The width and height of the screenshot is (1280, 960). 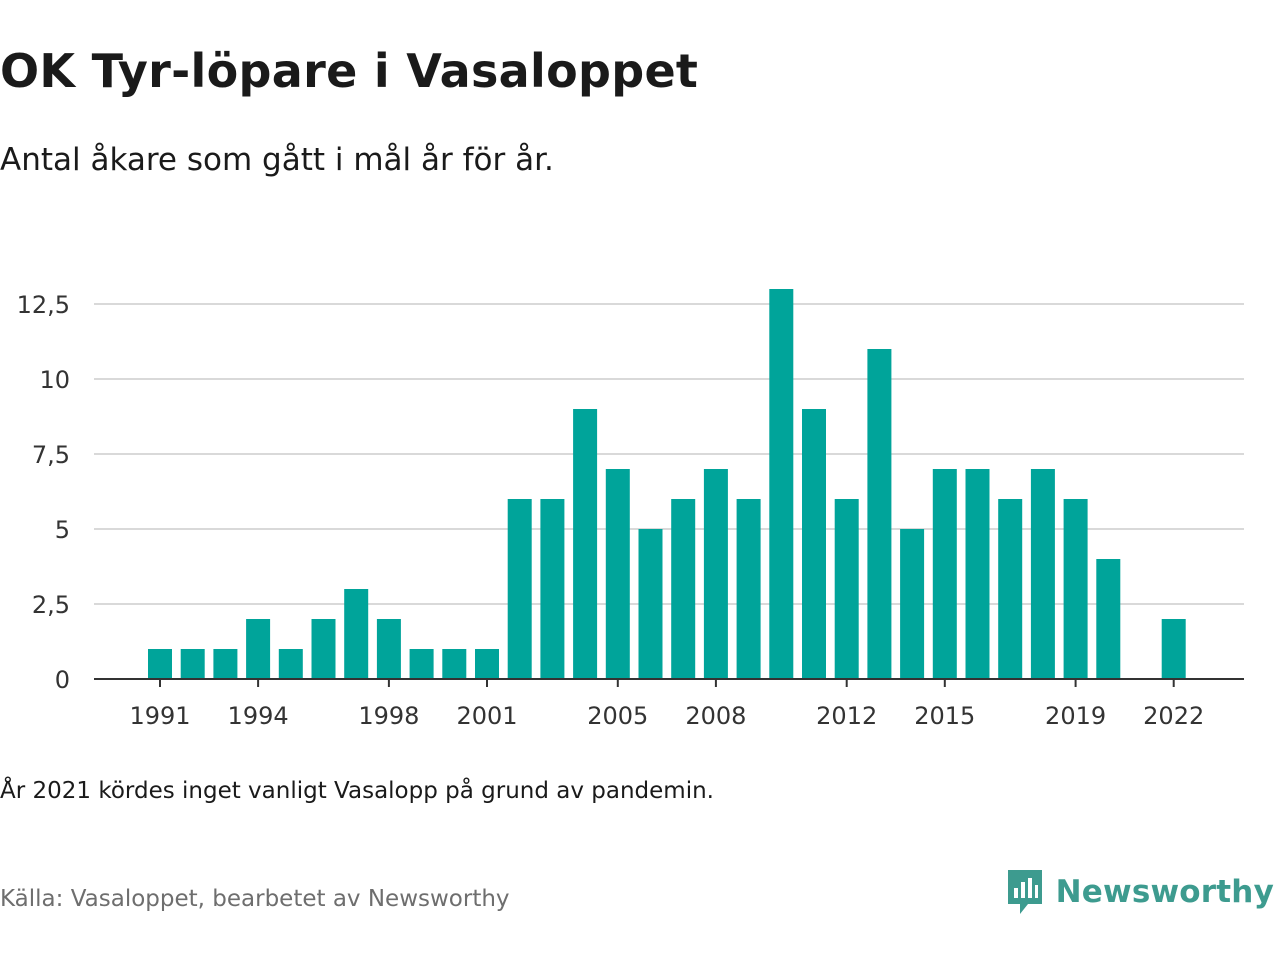 I want to click on x-tick-label: 2008, so click(x=715, y=716).